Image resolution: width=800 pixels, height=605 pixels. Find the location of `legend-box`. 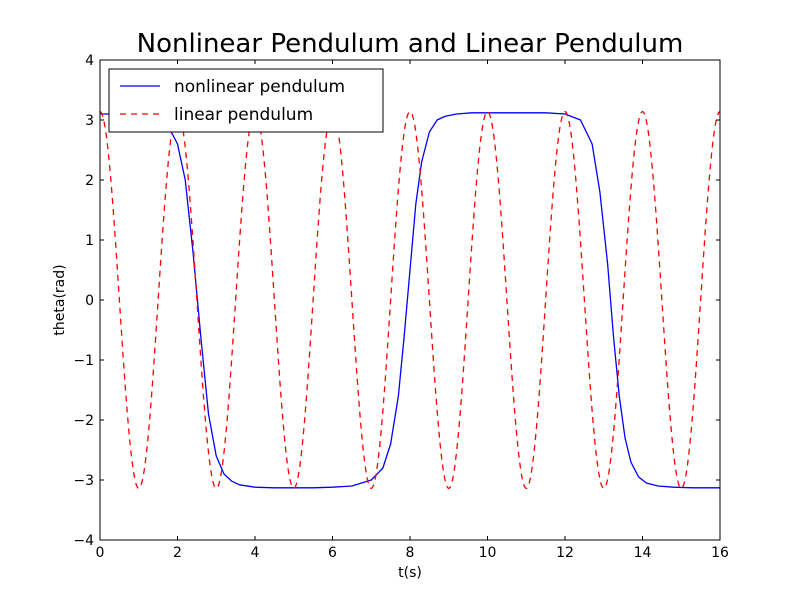

legend-box is located at coordinates (246, 100).